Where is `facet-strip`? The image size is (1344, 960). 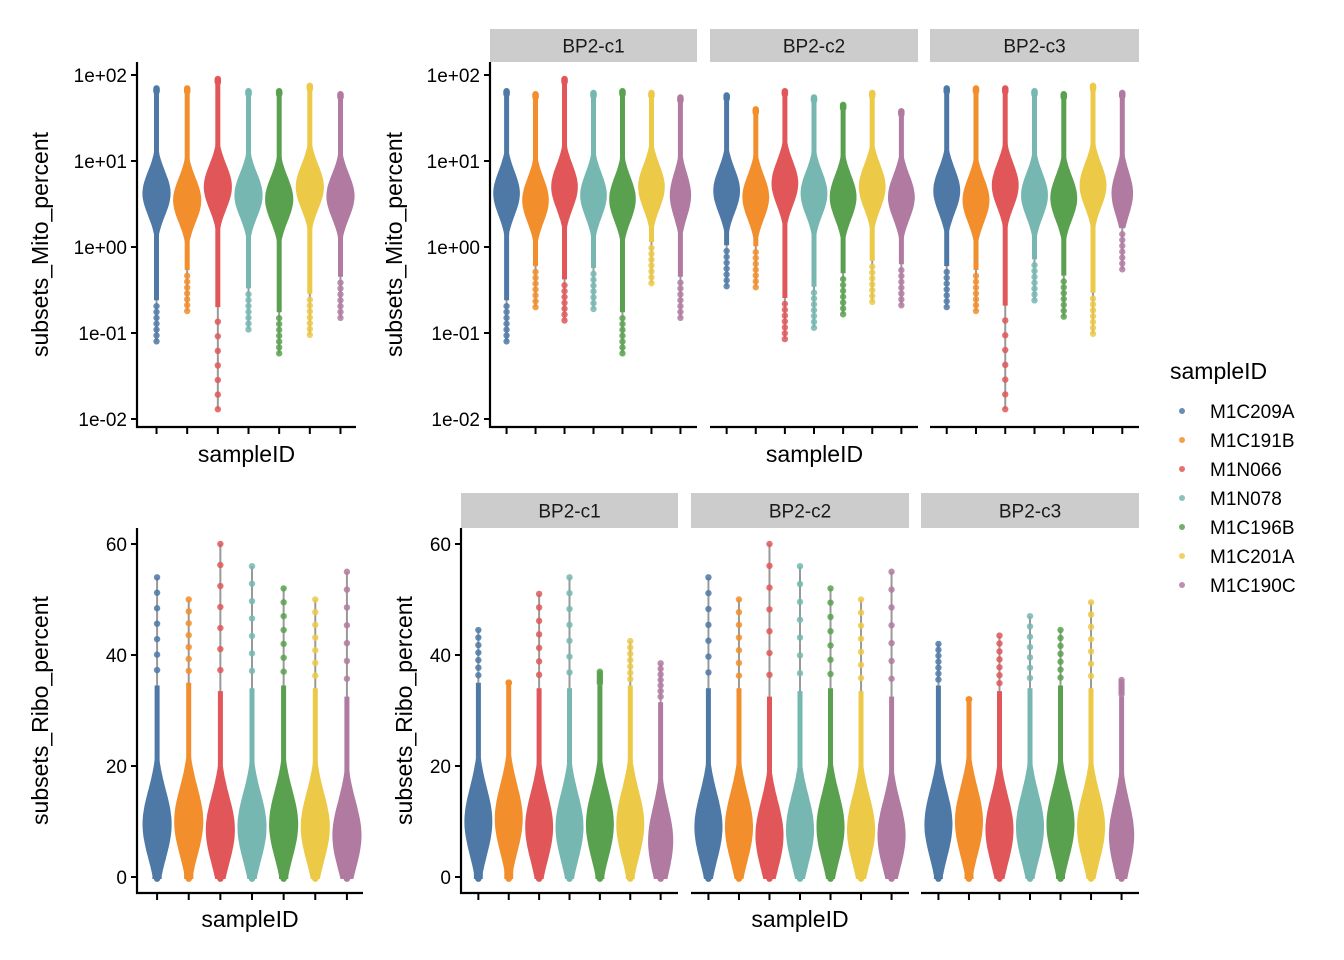
facet-strip is located at coordinates (593, 45).